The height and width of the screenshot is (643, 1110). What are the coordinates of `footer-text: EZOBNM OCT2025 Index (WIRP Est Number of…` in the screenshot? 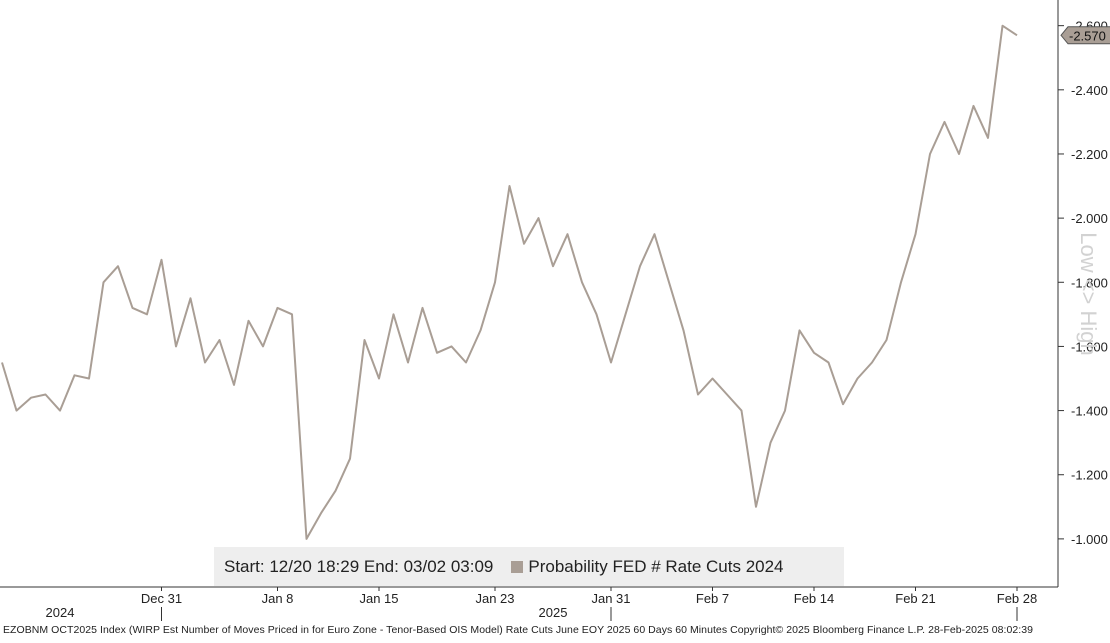 It's located at (518, 630).